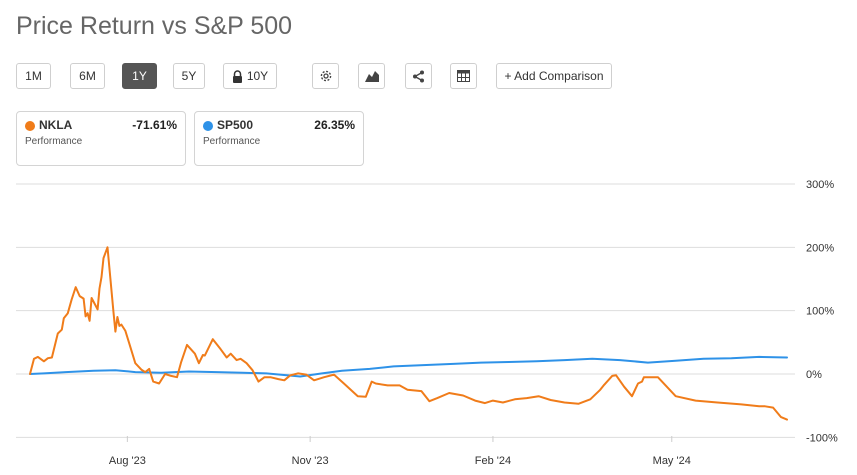  I want to click on range-10y-button: 10Y, so click(250, 76).